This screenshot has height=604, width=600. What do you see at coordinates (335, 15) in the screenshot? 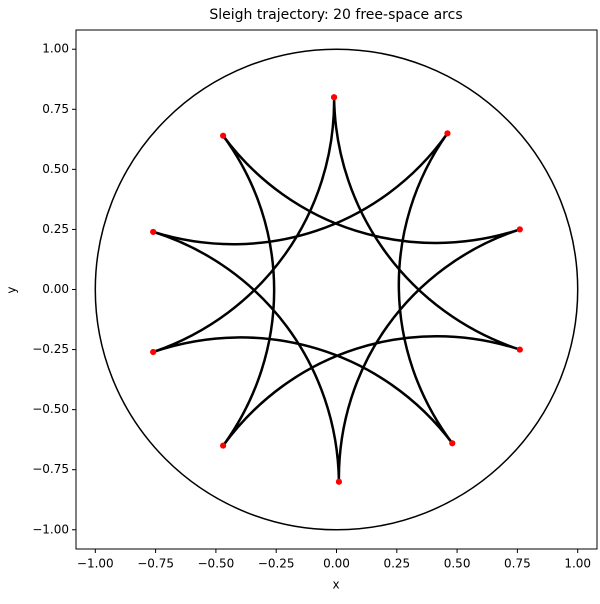
I see `chart-title: Sleigh trajectory: 20 free-space arcs` at bounding box center [335, 15].